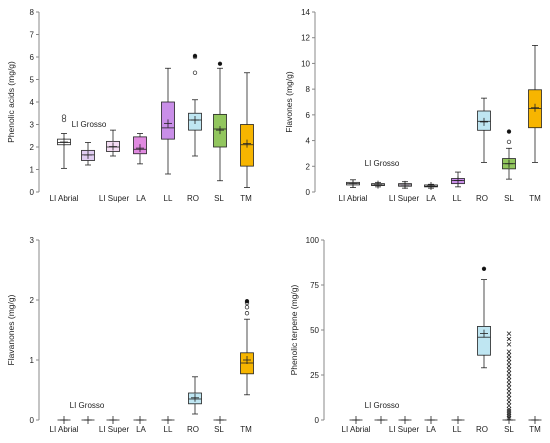 This screenshot has width=550, height=443. I want to click on y-tick-label: 14, so click(305, 12).